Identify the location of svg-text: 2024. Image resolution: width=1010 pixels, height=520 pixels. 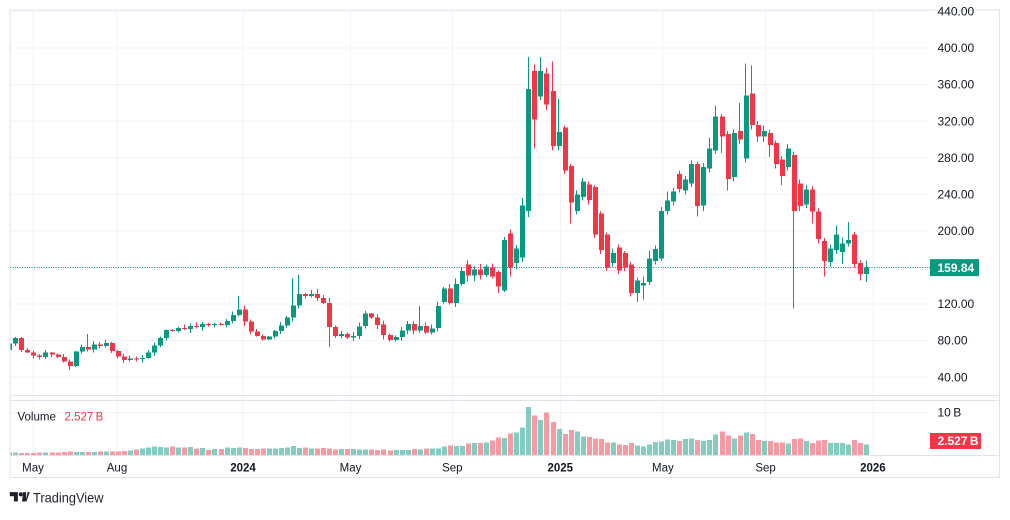
(243, 468).